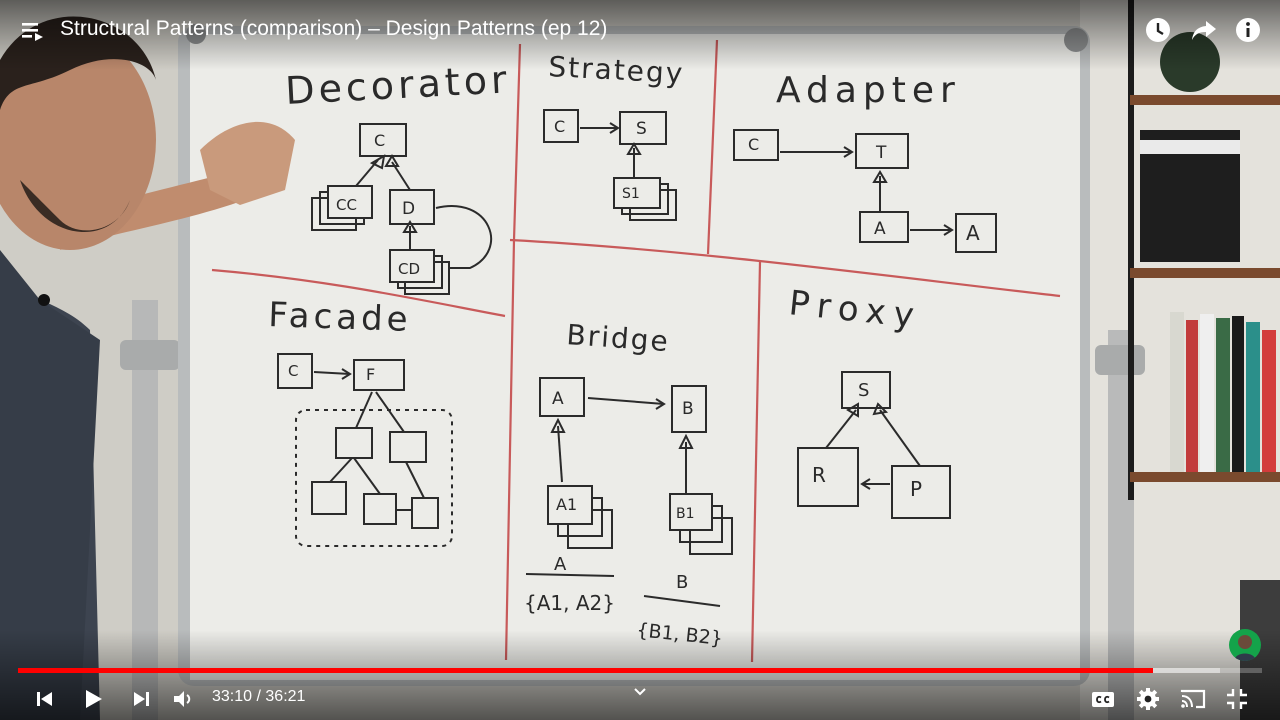  I want to click on strategy-box-c: C, so click(559, 126).